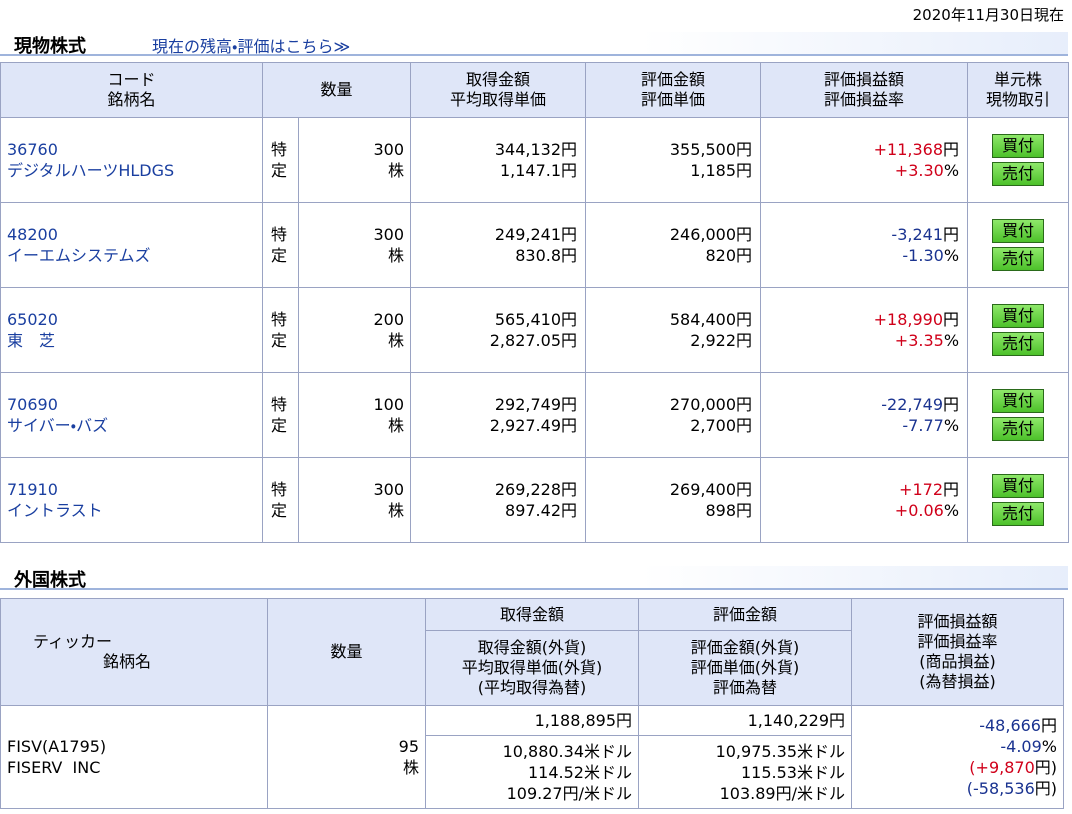 This screenshot has width=1072, height=814. I want to click on stock-cell: 71910 イントラスト, so click(131, 500).